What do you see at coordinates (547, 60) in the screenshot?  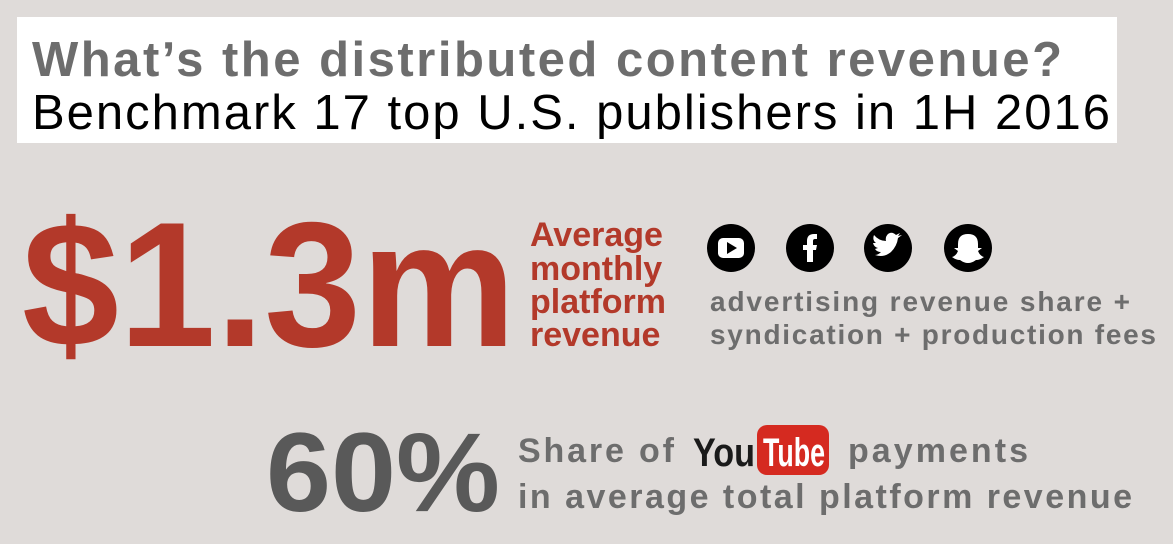 I see `title: What’s the distributed content revenue?` at bounding box center [547, 60].